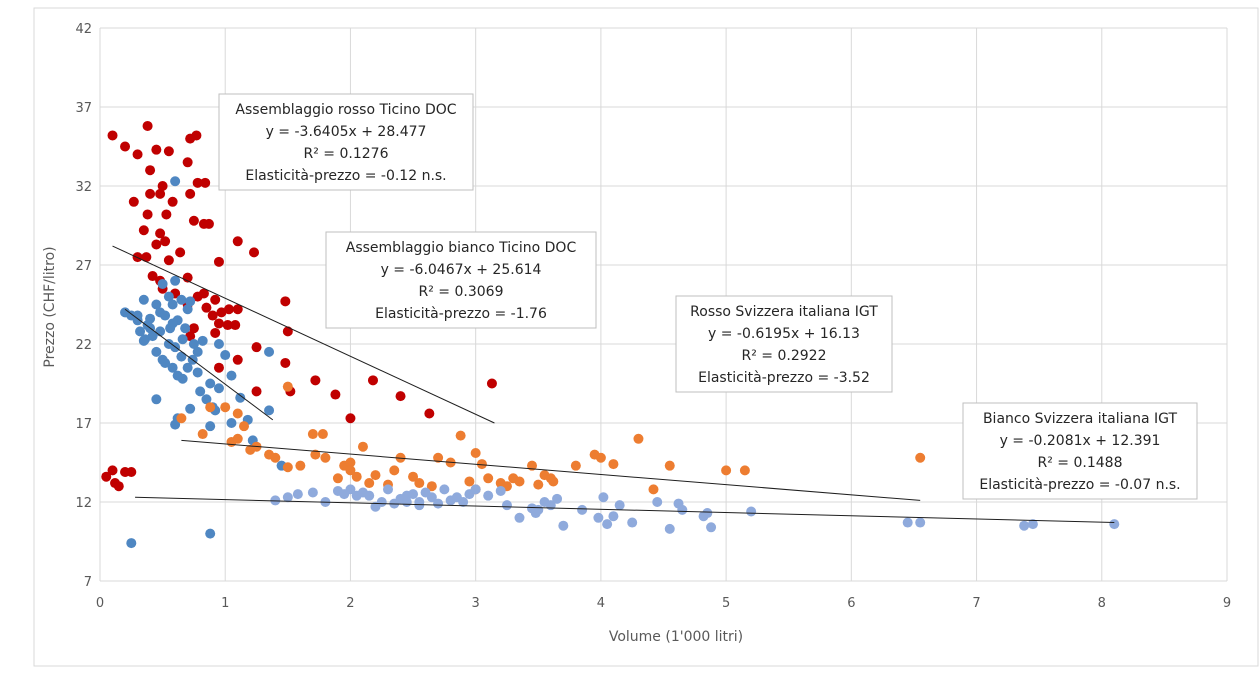  Describe the element at coordinates (1079, 485) in the screenshot. I see `annotation-line: Elasticità-prezzo = -0.07 n.s.` at that location.